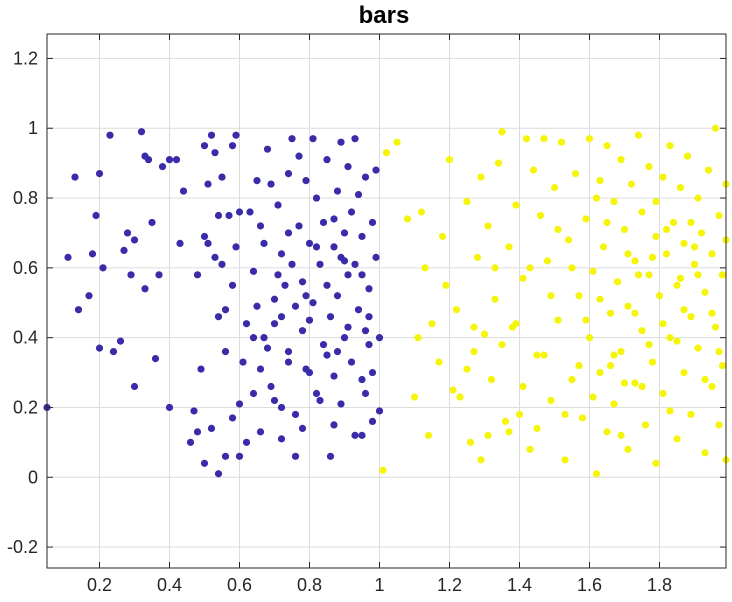 The image size is (732, 602). What do you see at coordinates (384, 15) in the screenshot?
I see `chart-title: bars` at bounding box center [384, 15].